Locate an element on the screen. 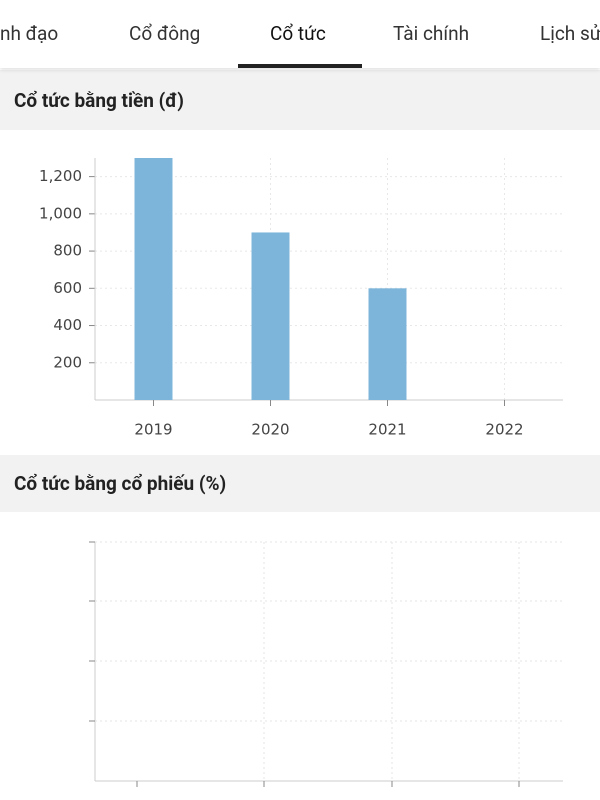 This screenshot has width=600, height=800. y-tick-label: 1,200 is located at coordinates (60, 176).